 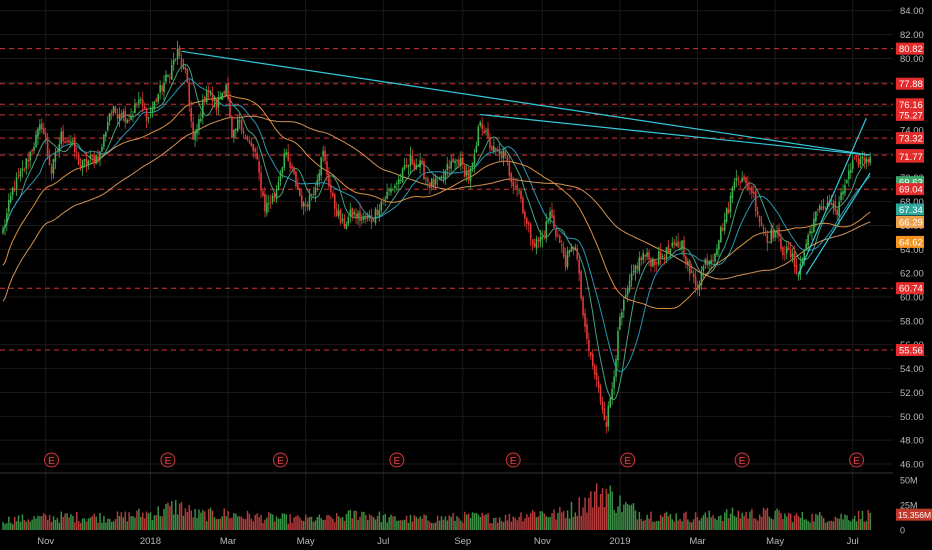 I want to click on price-badge: 71.77, so click(x=910, y=156).